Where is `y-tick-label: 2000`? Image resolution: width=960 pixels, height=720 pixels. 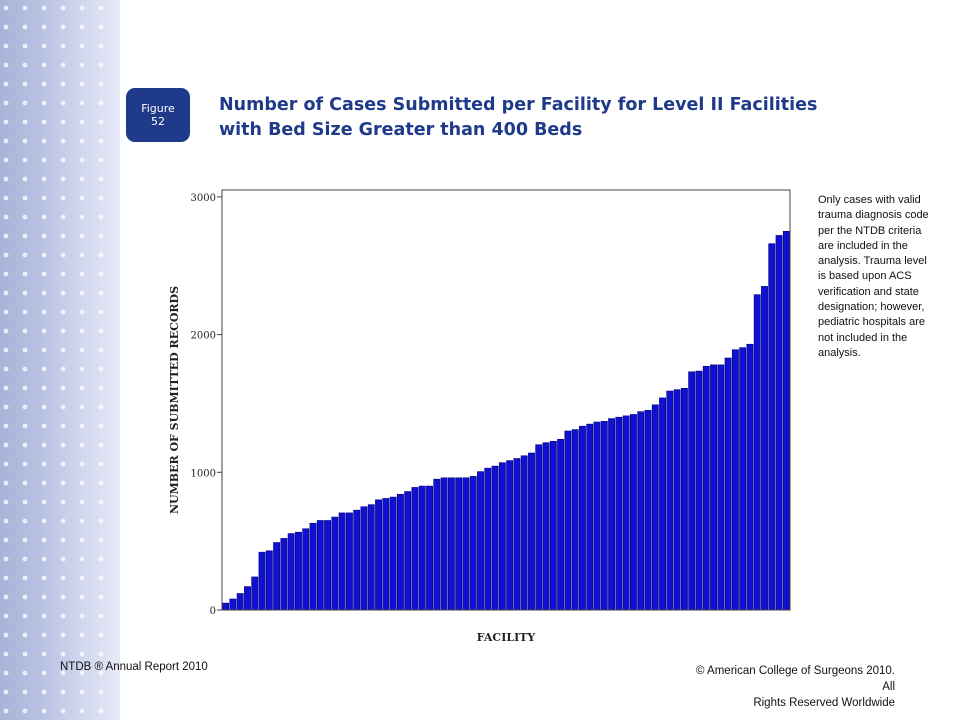
y-tick-label: 2000 is located at coordinates (203, 336).